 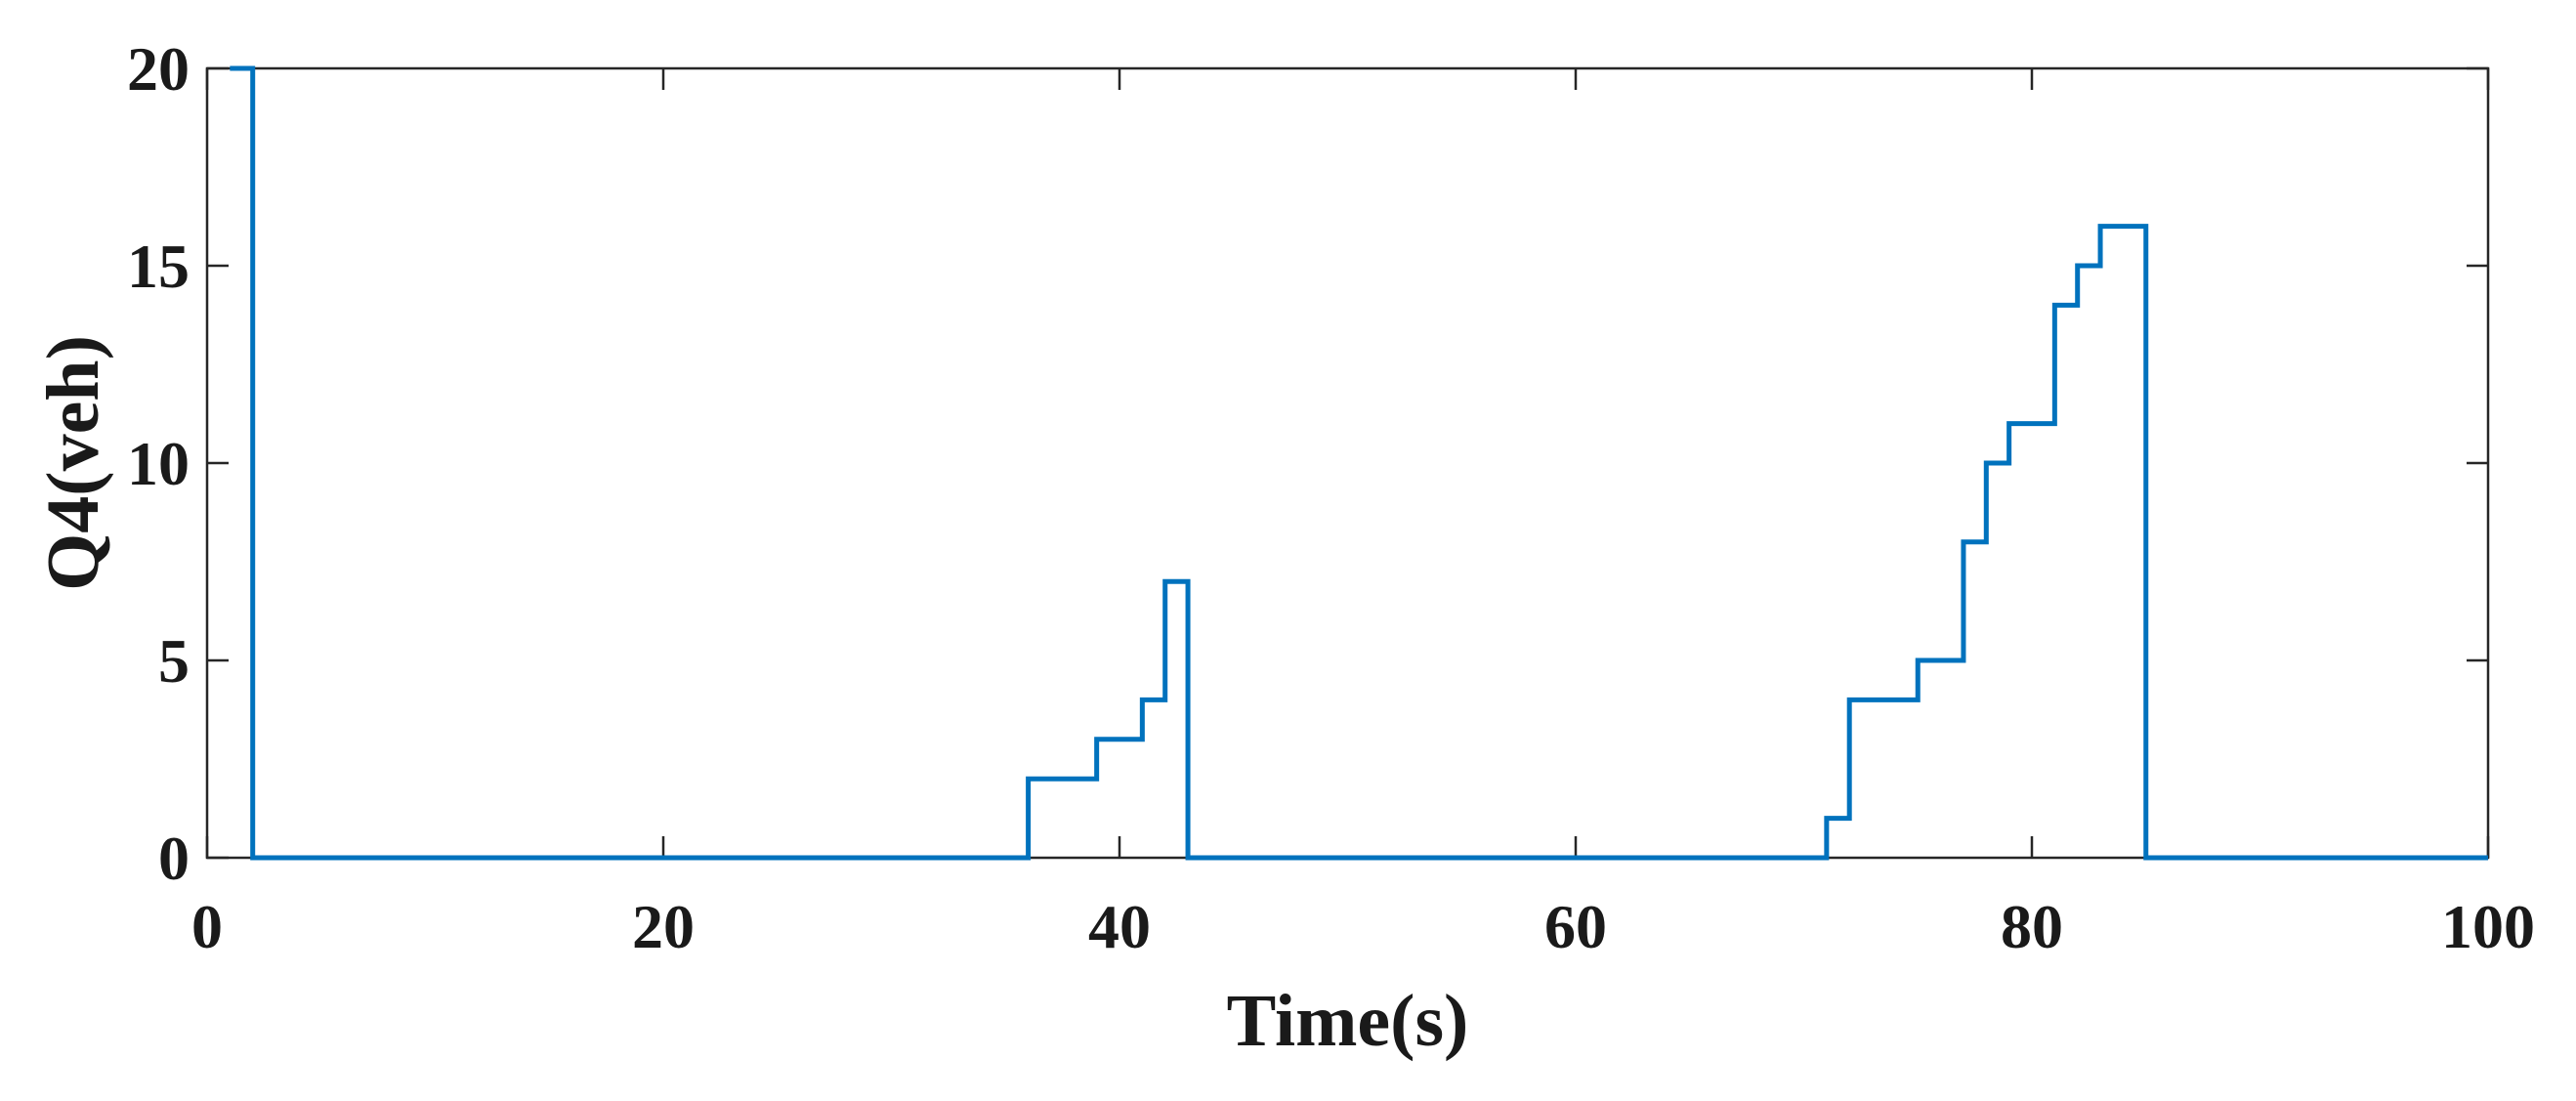 I want to click on x-axis-label: Time(s), so click(x=1348, y=1021).